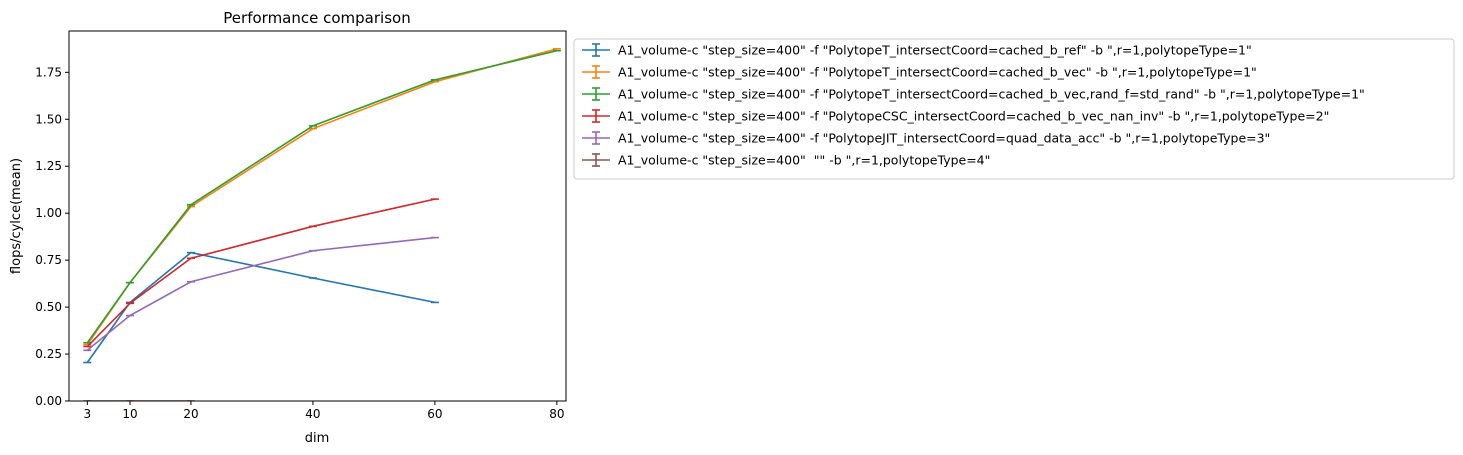 This screenshot has height=455, width=1463. What do you see at coordinates (434, 414) in the screenshot?
I see `x-tick-label: 60` at bounding box center [434, 414].